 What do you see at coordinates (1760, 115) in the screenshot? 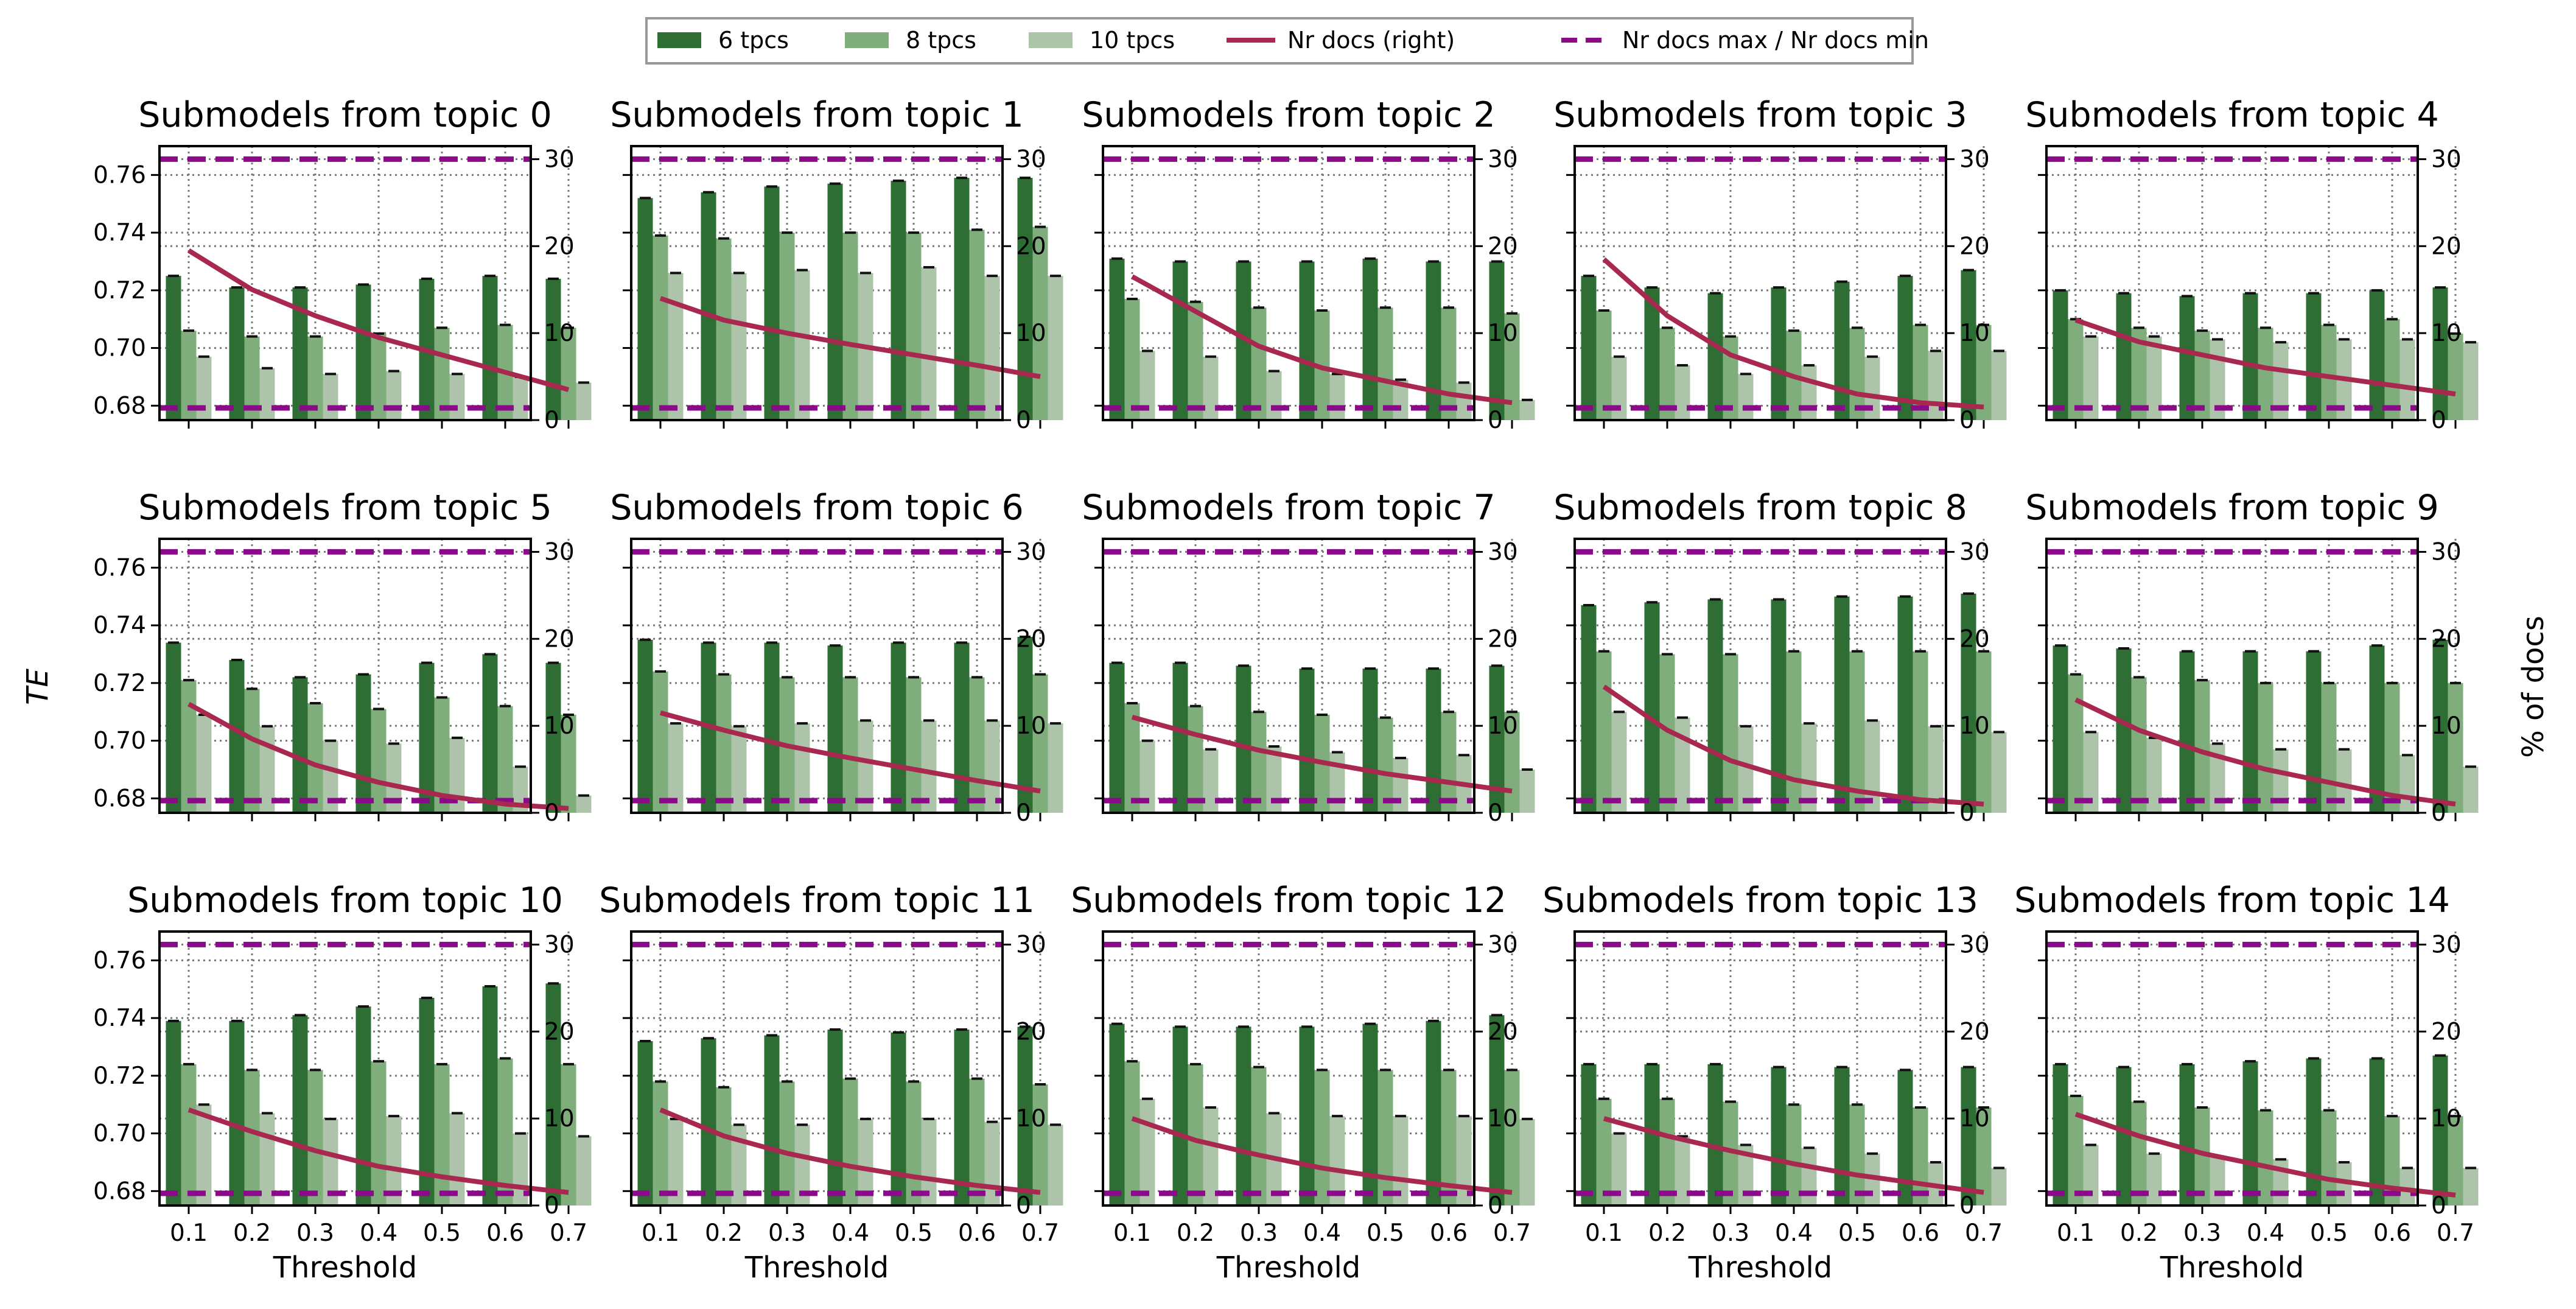
I see `panel-title: Submodels from topic 3` at bounding box center [1760, 115].